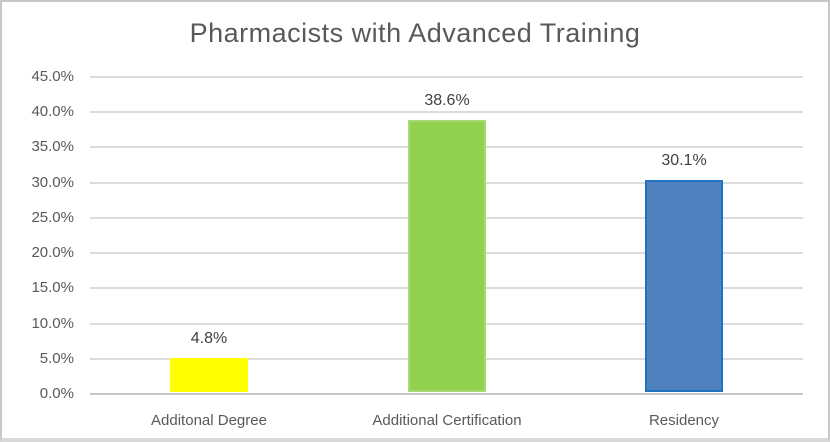  What do you see at coordinates (52, 323) in the screenshot?
I see `y-axis-tick-label: 10.0%` at bounding box center [52, 323].